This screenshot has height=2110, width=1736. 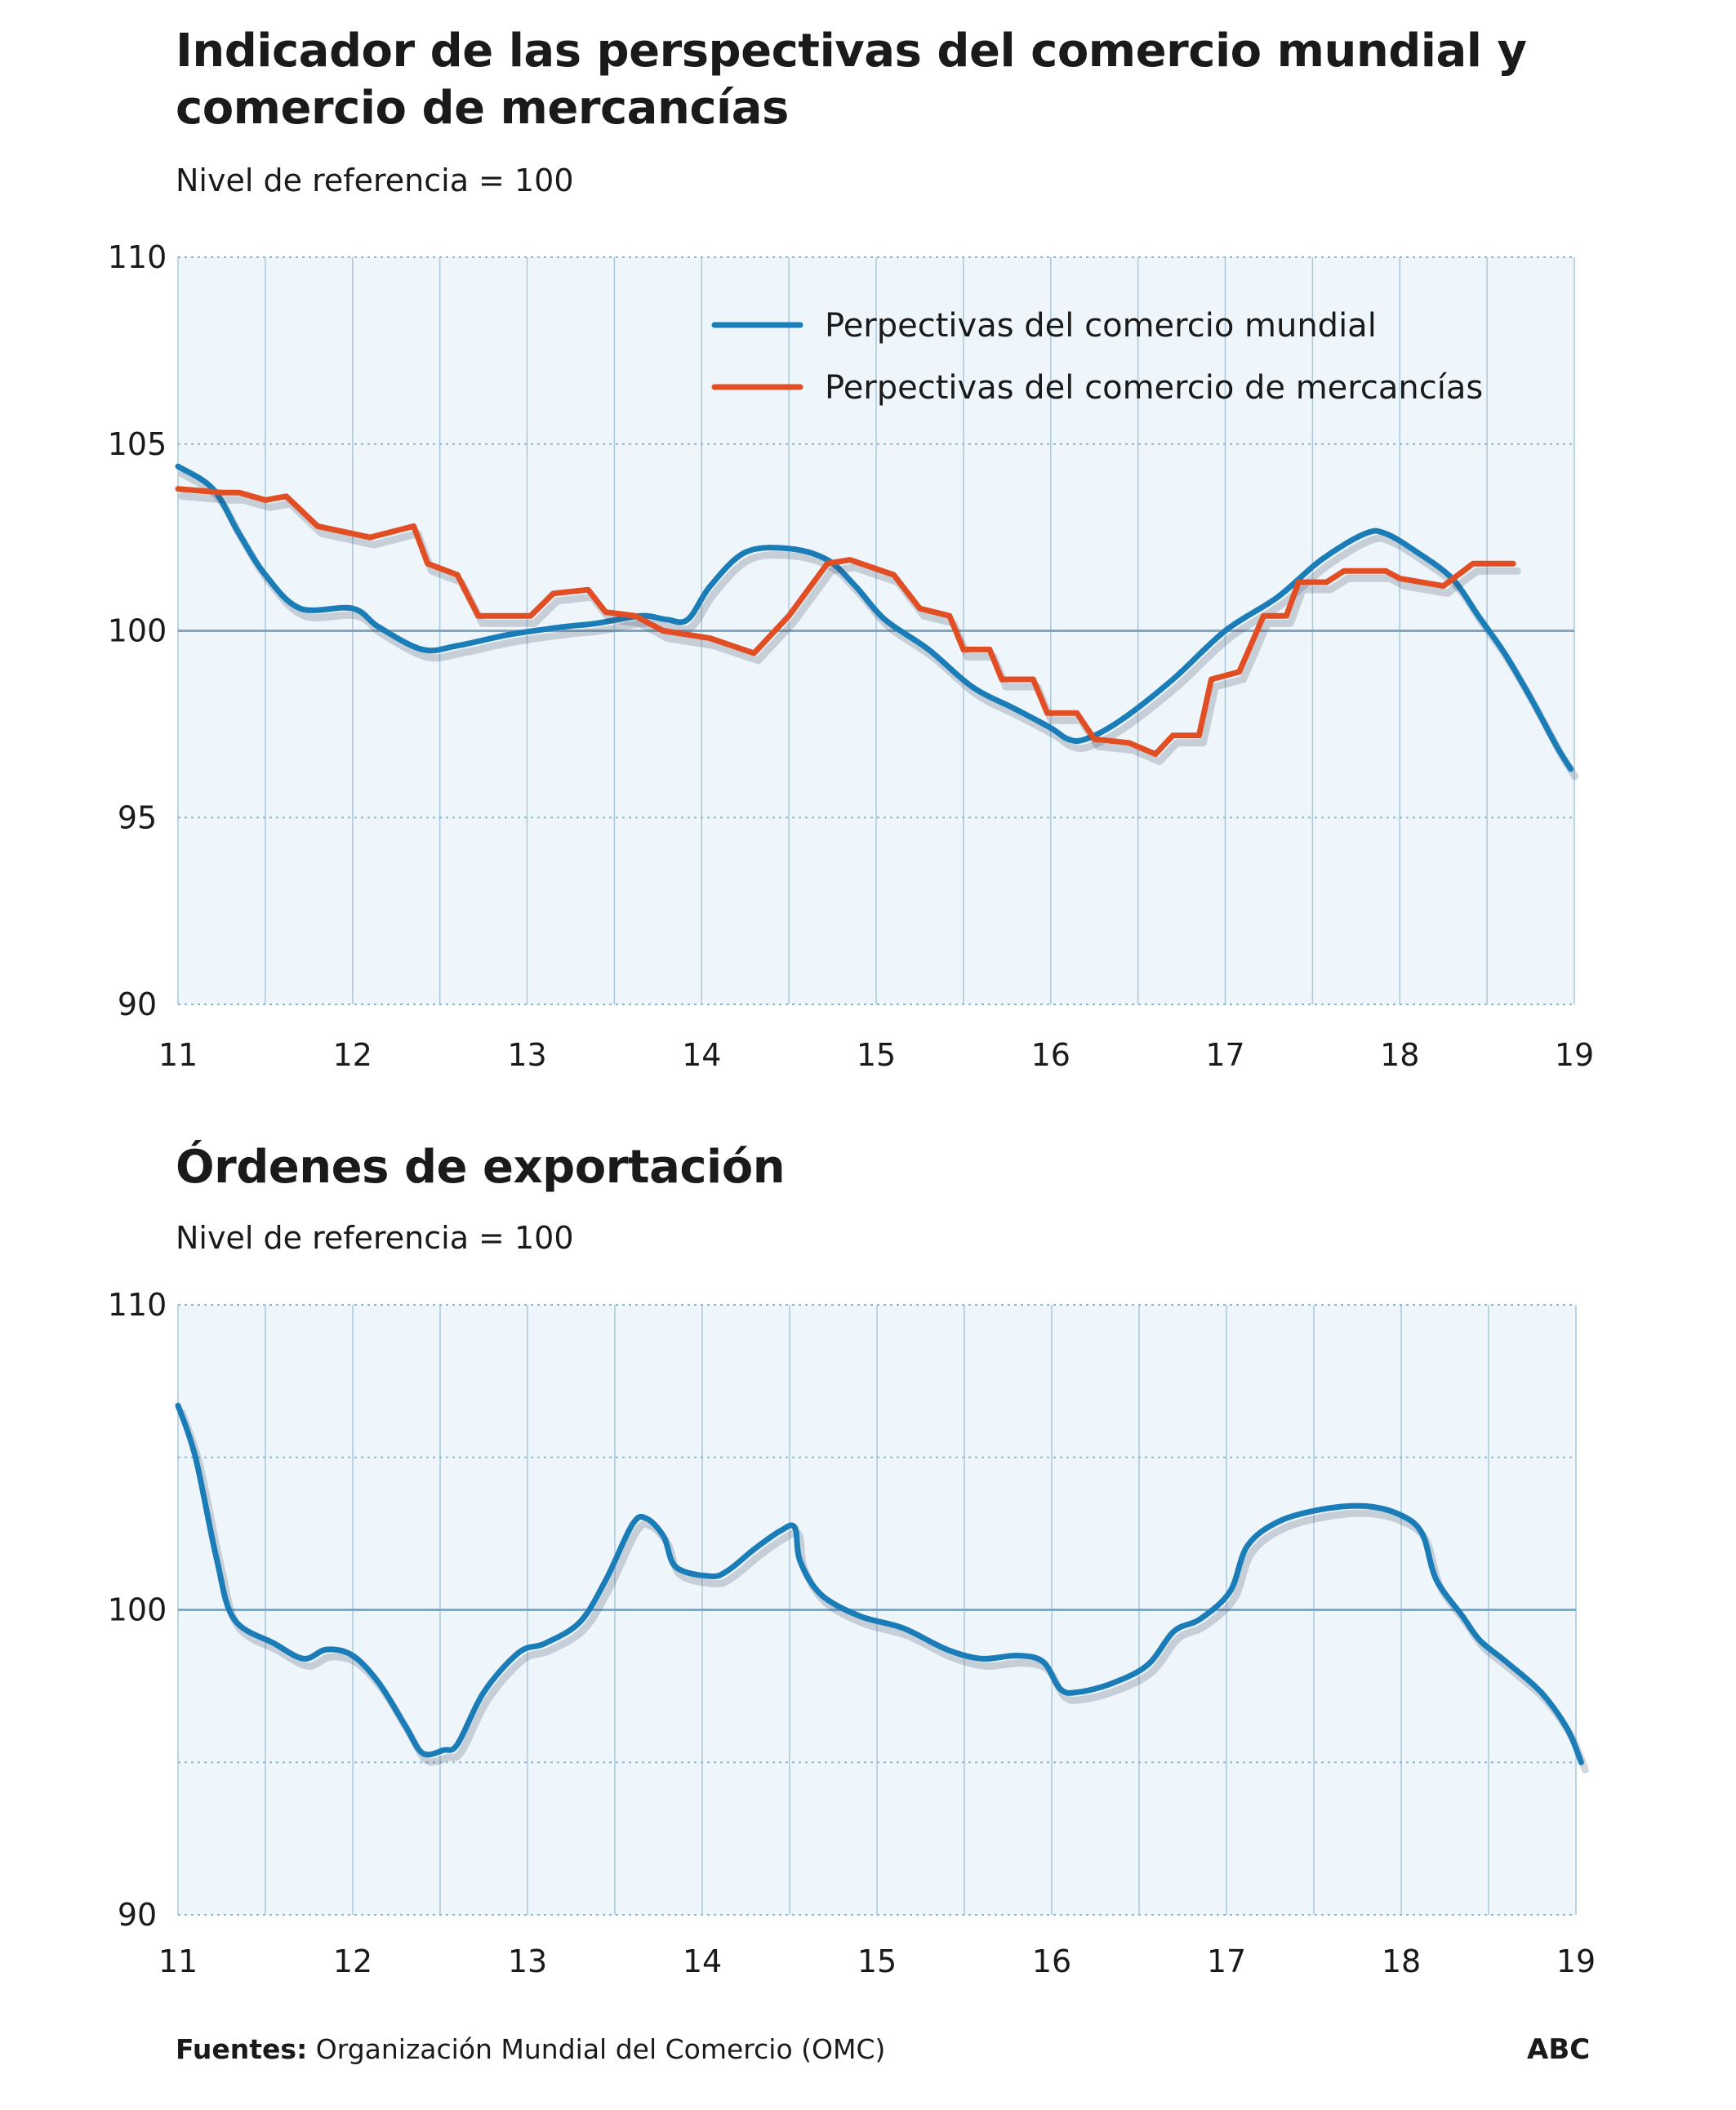 What do you see at coordinates (375, 180) in the screenshot?
I see `chart1-subtitle: Nivel de referencia = 100` at bounding box center [375, 180].